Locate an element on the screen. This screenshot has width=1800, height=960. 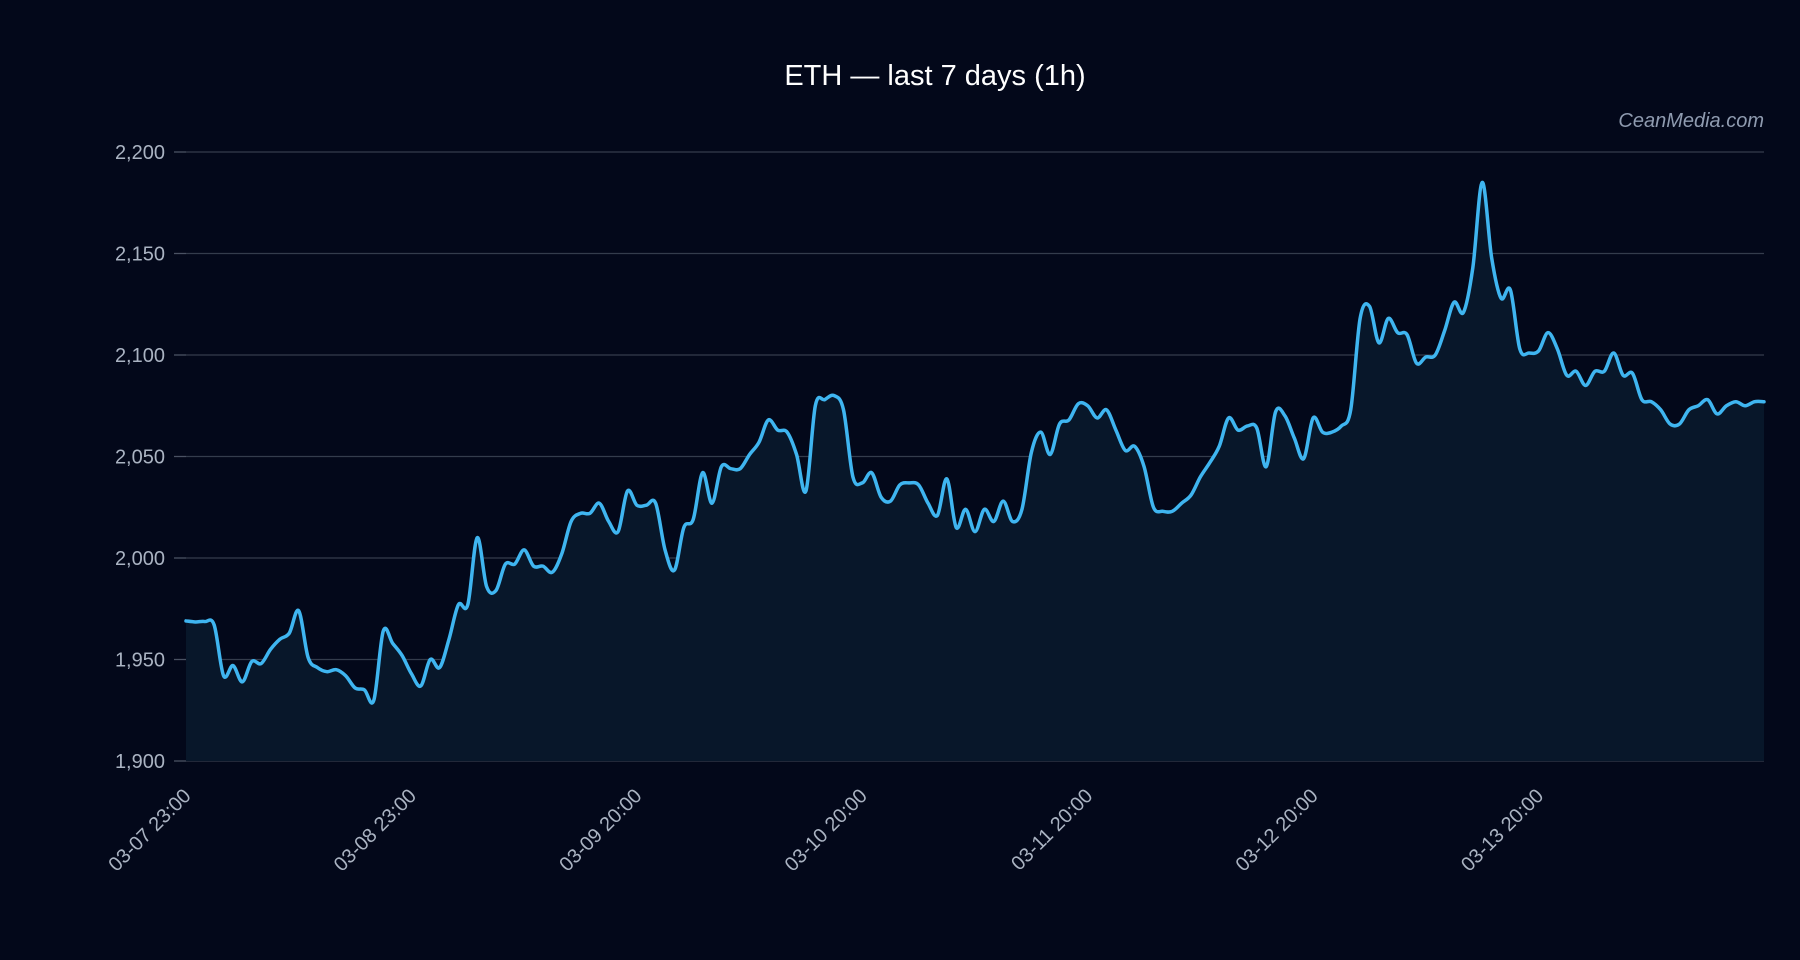
y-tick-label: 2,000 is located at coordinates (140, 559).